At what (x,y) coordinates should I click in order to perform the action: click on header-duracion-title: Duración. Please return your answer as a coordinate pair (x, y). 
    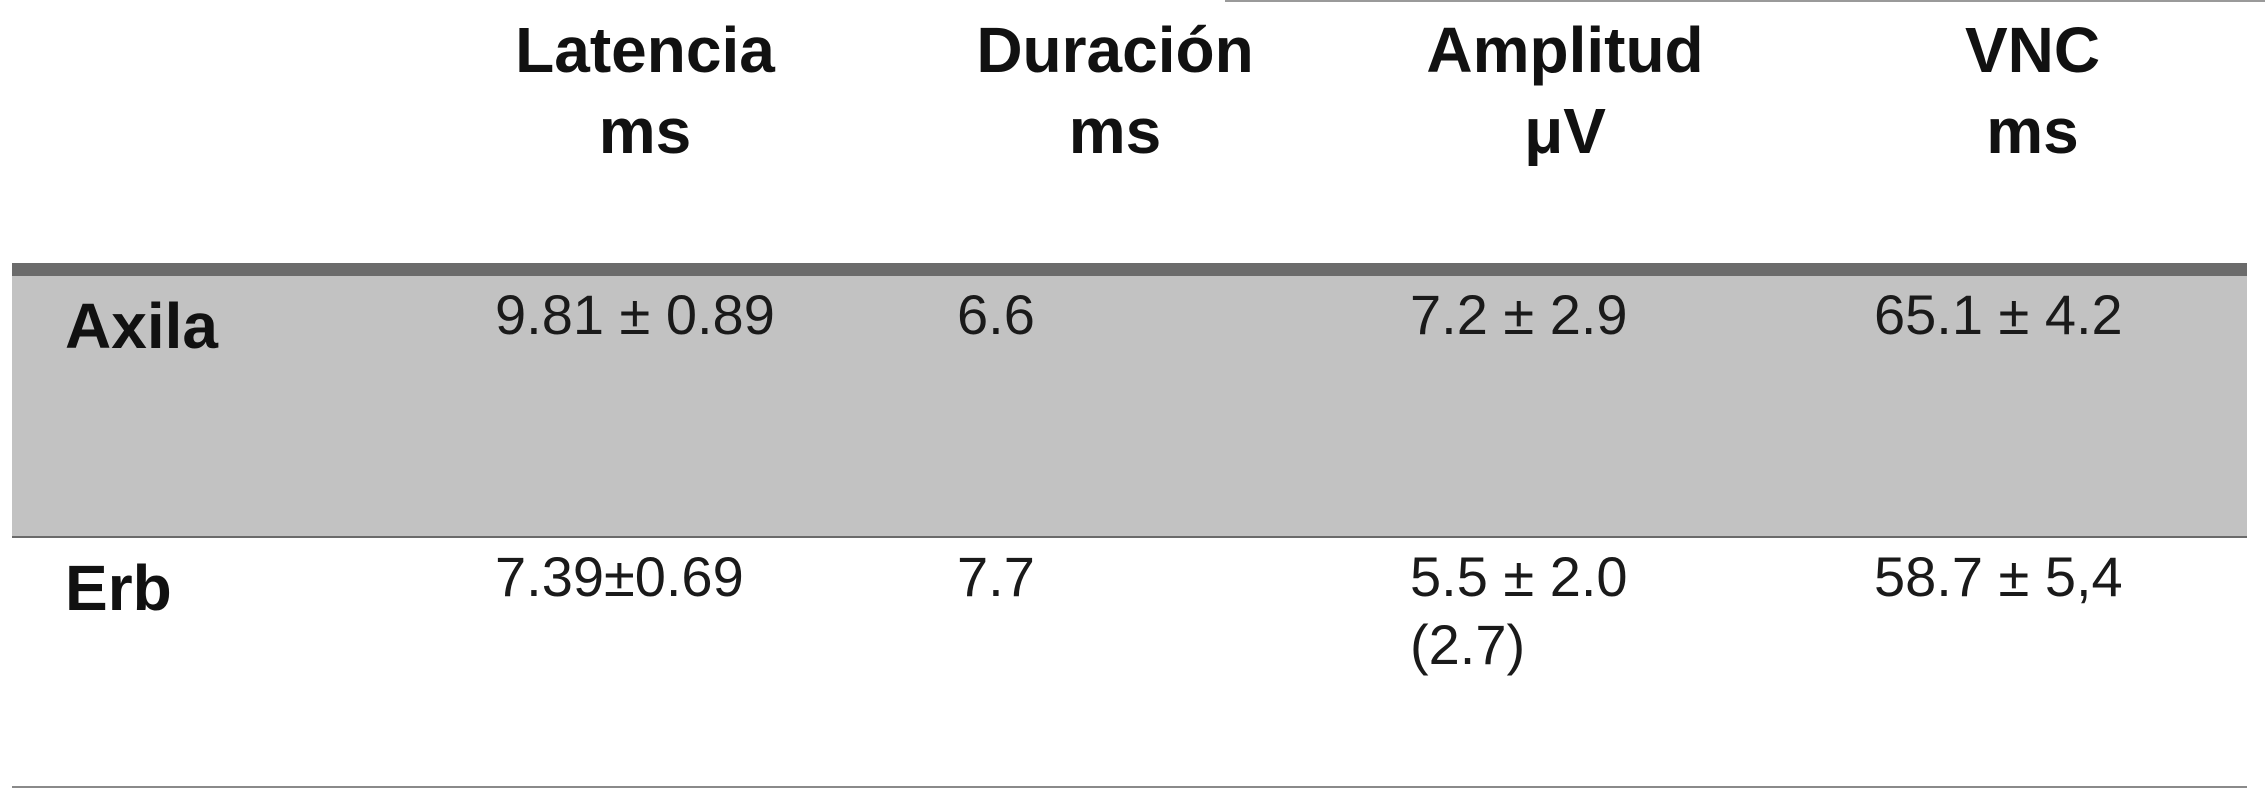
    Looking at the image, I should click on (1115, 50).